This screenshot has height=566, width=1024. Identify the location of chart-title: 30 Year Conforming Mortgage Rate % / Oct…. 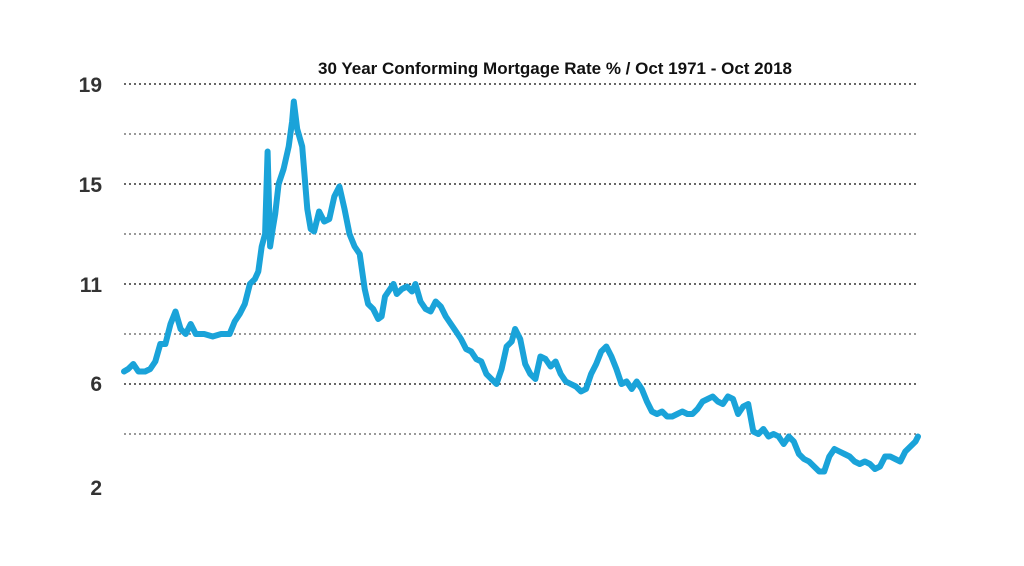
(555, 68).